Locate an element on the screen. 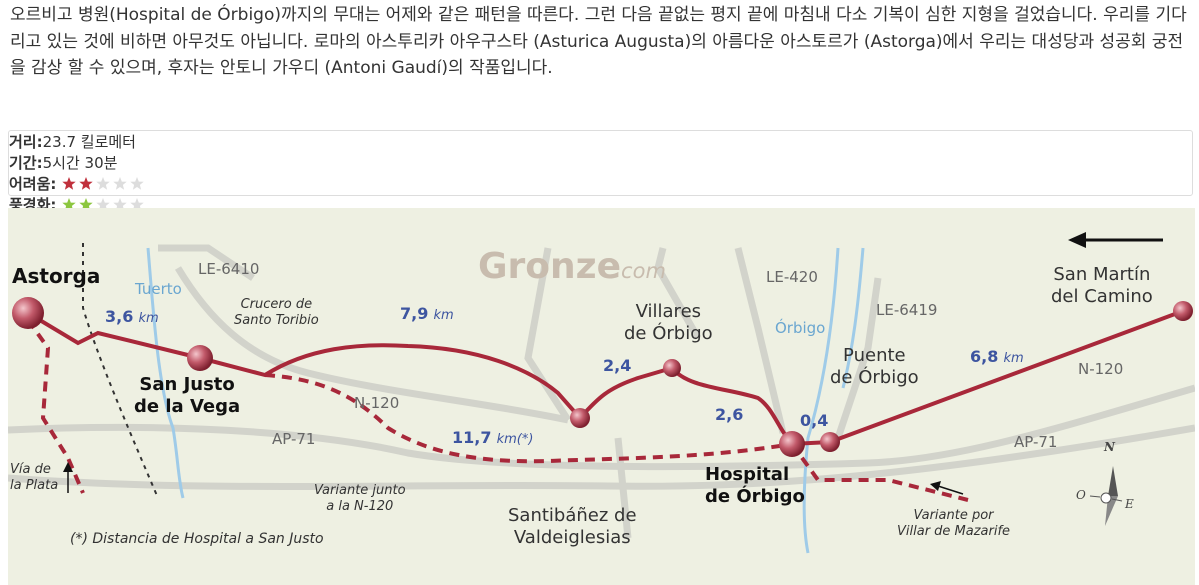 This screenshot has width=1199, height=585. info-value: 5시간 30분 is located at coordinates (80, 163).